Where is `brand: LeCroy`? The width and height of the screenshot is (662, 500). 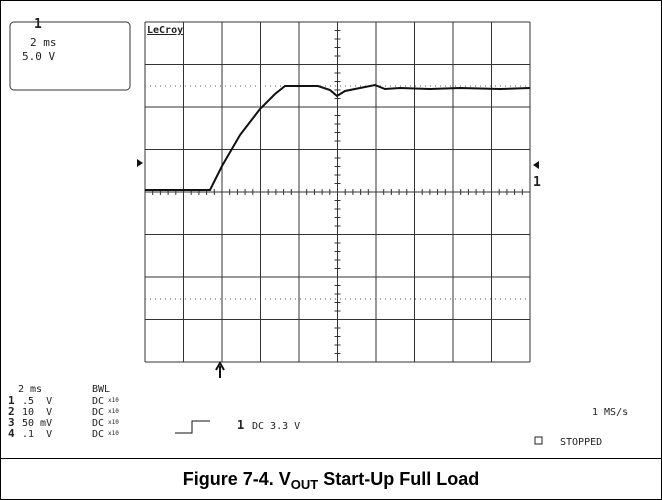
brand: LeCroy is located at coordinates (165, 30).